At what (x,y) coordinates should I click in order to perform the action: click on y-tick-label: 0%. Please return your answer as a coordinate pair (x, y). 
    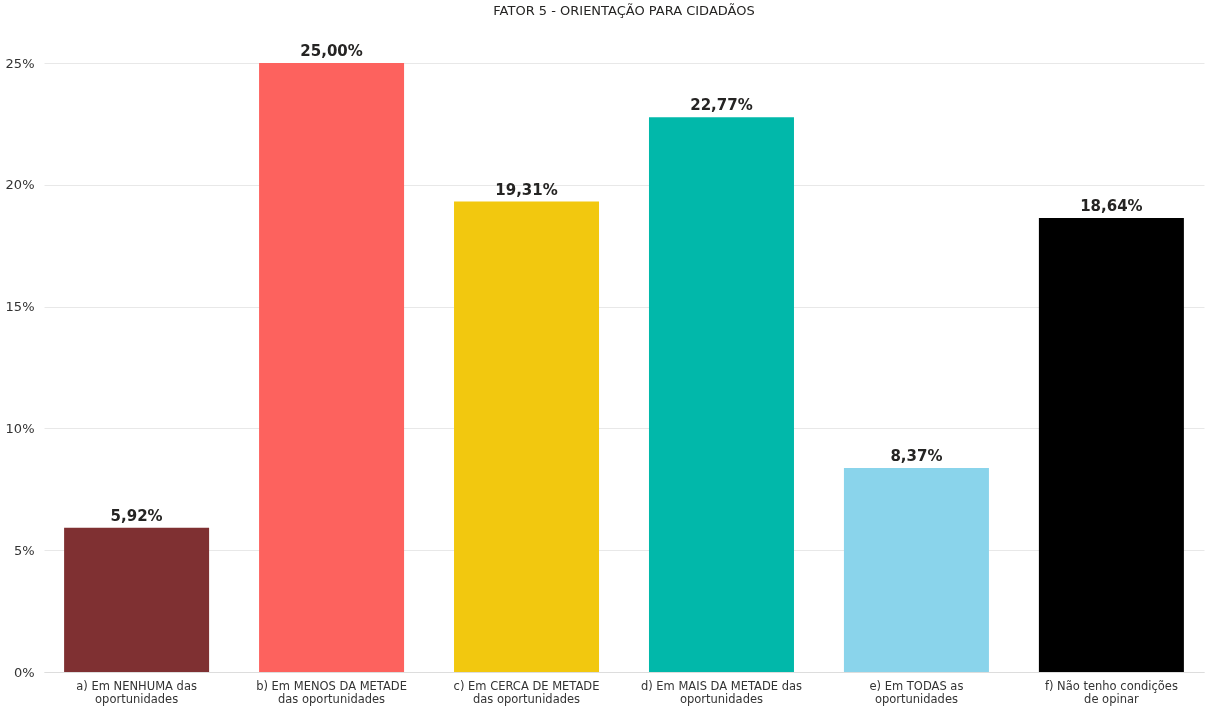
    Looking at the image, I should click on (24, 672).